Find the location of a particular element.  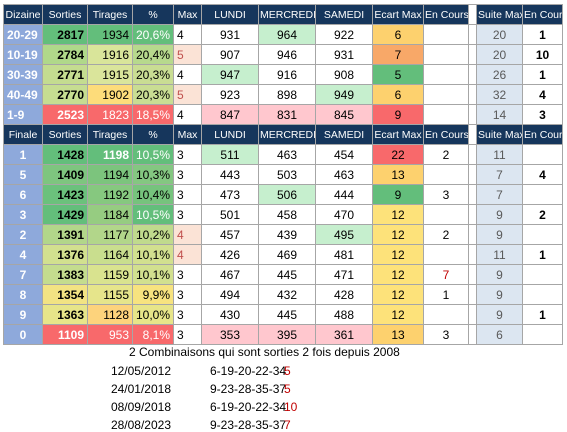

samedi-cell: 908 is located at coordinates (344, 74).